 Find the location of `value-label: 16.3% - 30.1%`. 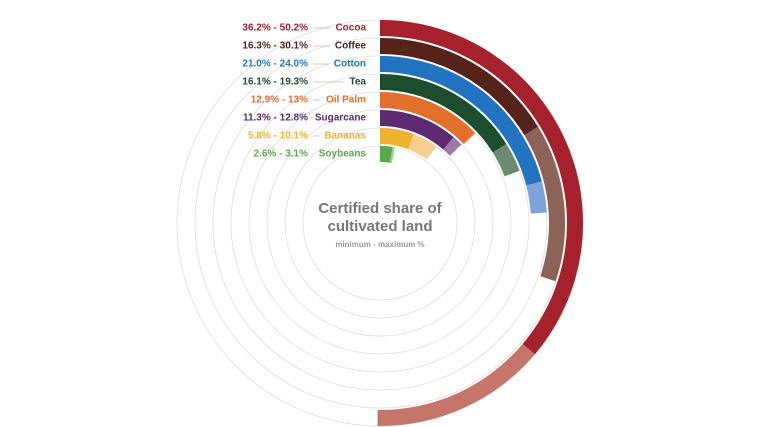

value-label: 16.3% - 30.1% is located at coordinates (275, 46).